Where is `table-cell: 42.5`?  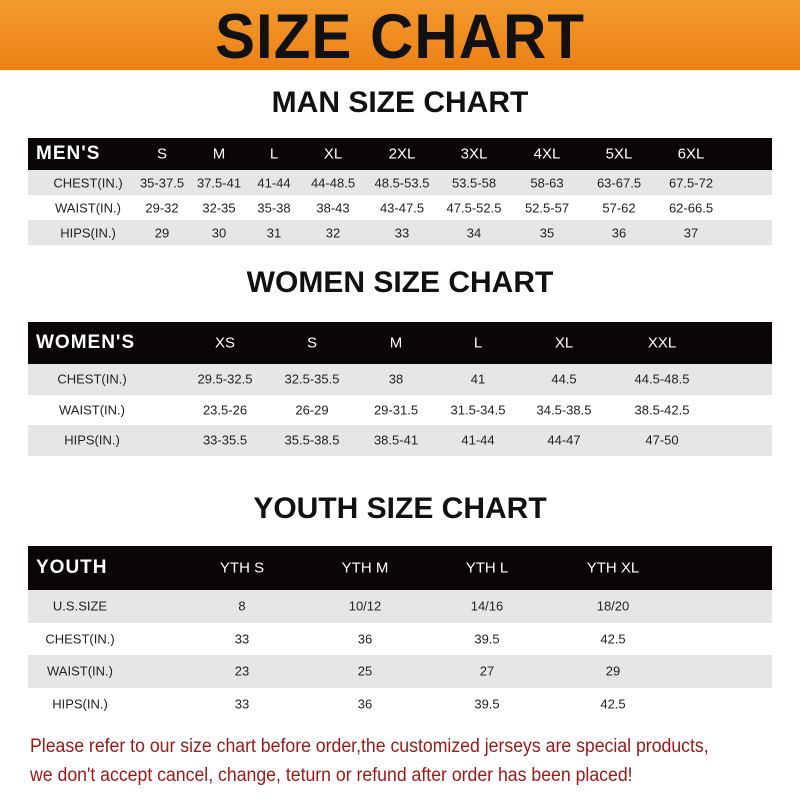
table-cell: 42.5 is located at coordinates (613, 704).